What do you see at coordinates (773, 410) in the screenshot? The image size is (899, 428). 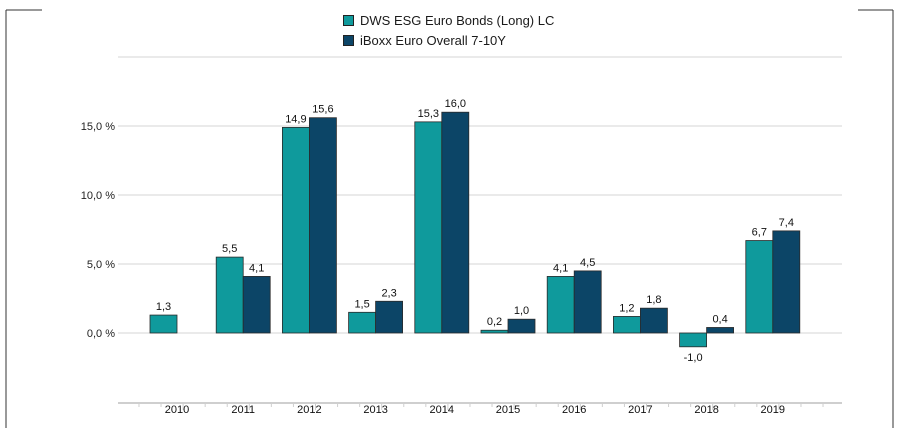 I see `x-tick-label: 2019` at bounding box center [773, 410].